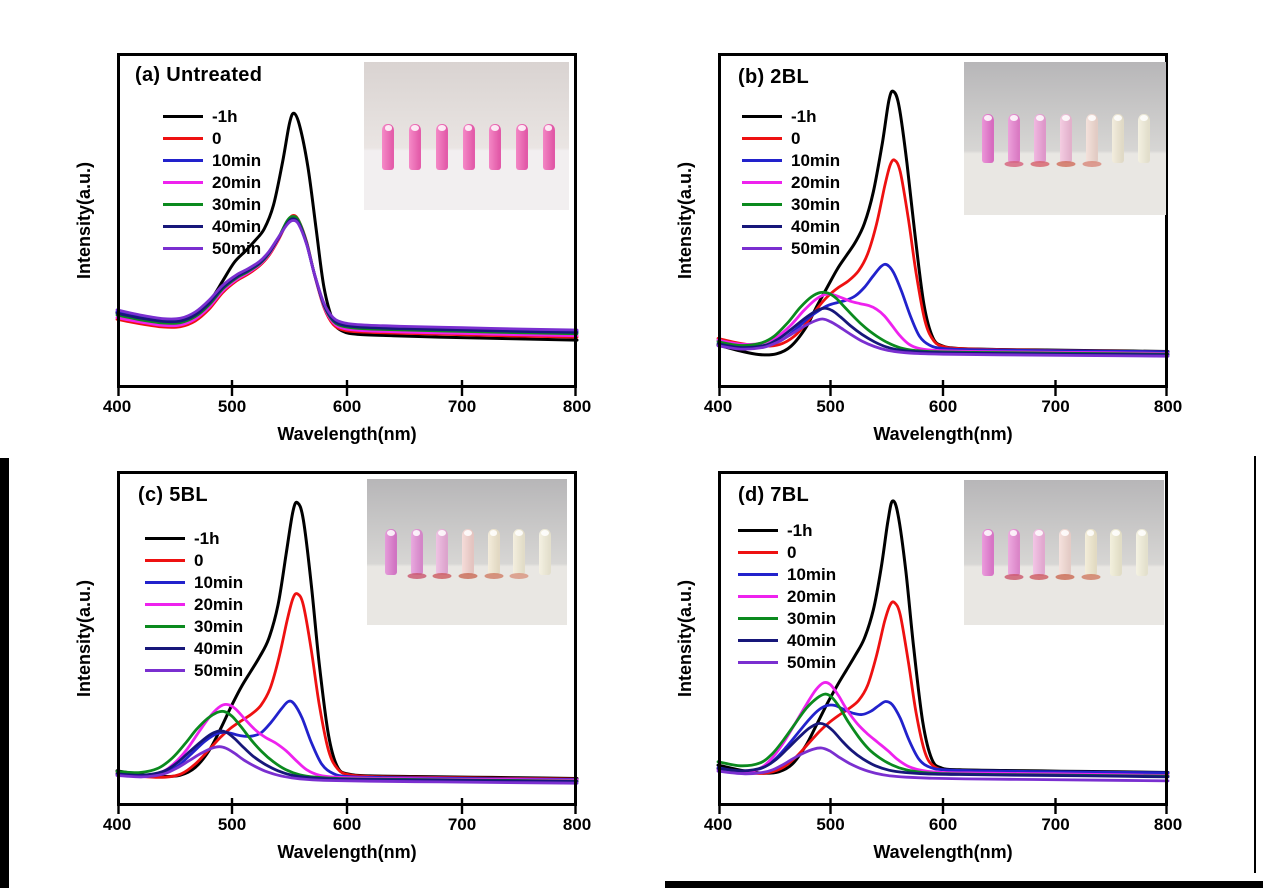 The image size is (1263, 888). Describe the element at coordinates (787, 530) in the screenshot. I see `legend-item: -1h` at that location.